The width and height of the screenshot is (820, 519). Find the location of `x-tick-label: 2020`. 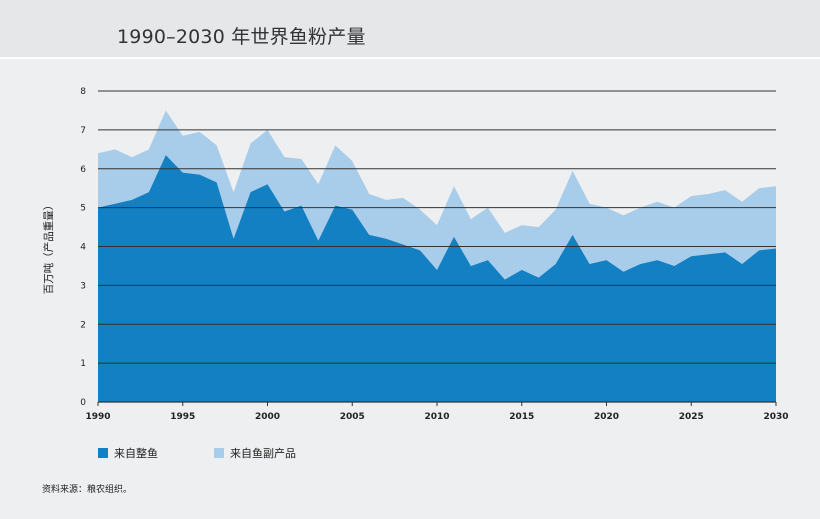

x-tick-label: 2020 is located at coordinates (606, 417).